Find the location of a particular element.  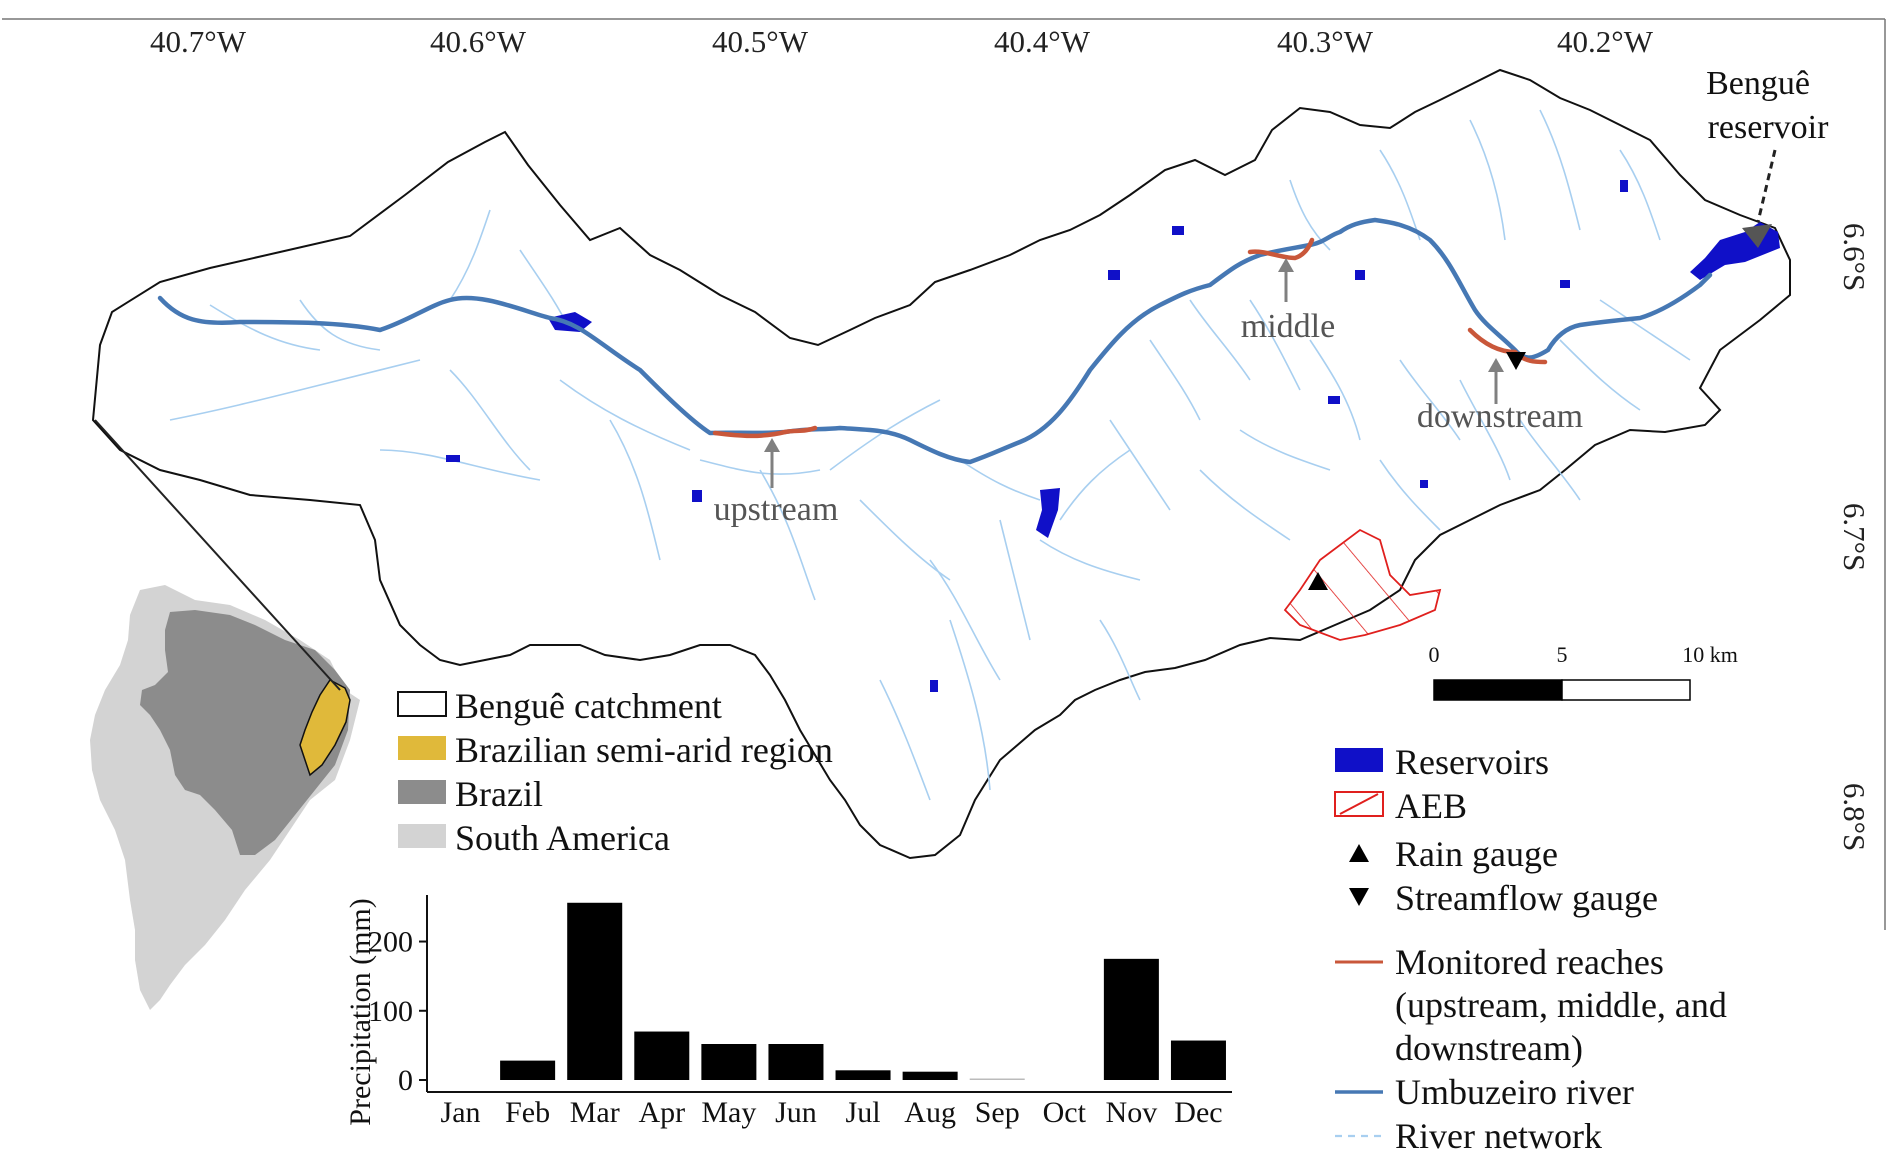

legend-label-monitored-reaches-3: downstream) is located at coordinates (1489, 1048).